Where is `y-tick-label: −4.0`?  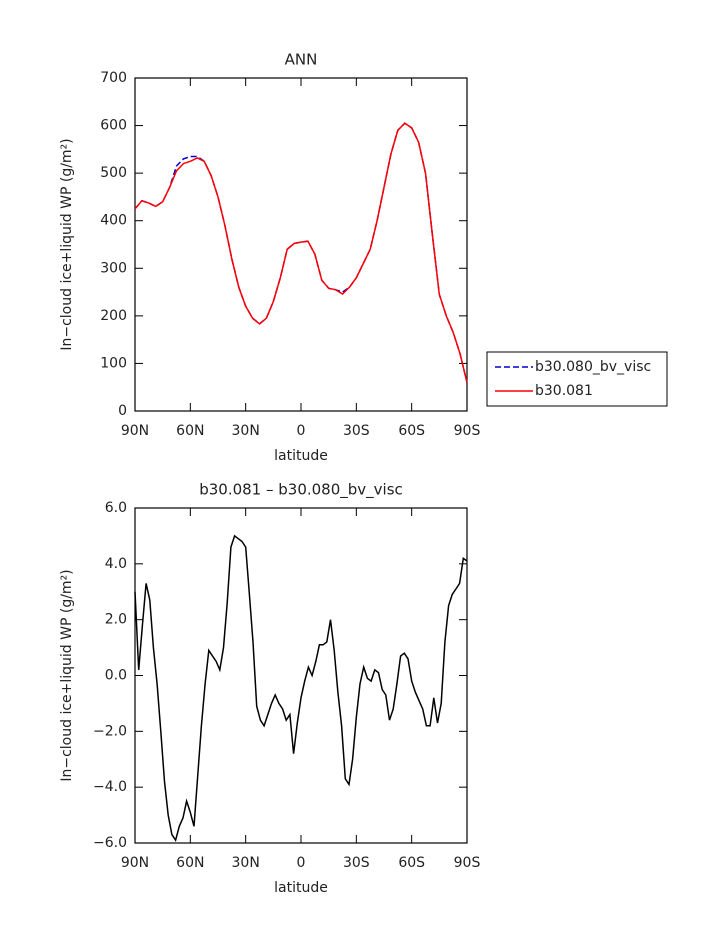 y-tick-label: −4.0 is located at coordinates (110, 787).